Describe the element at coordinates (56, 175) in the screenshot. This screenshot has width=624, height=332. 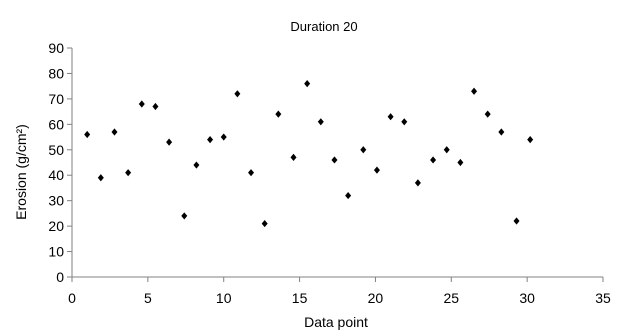
I see `y-tick-label: 40` at that location.